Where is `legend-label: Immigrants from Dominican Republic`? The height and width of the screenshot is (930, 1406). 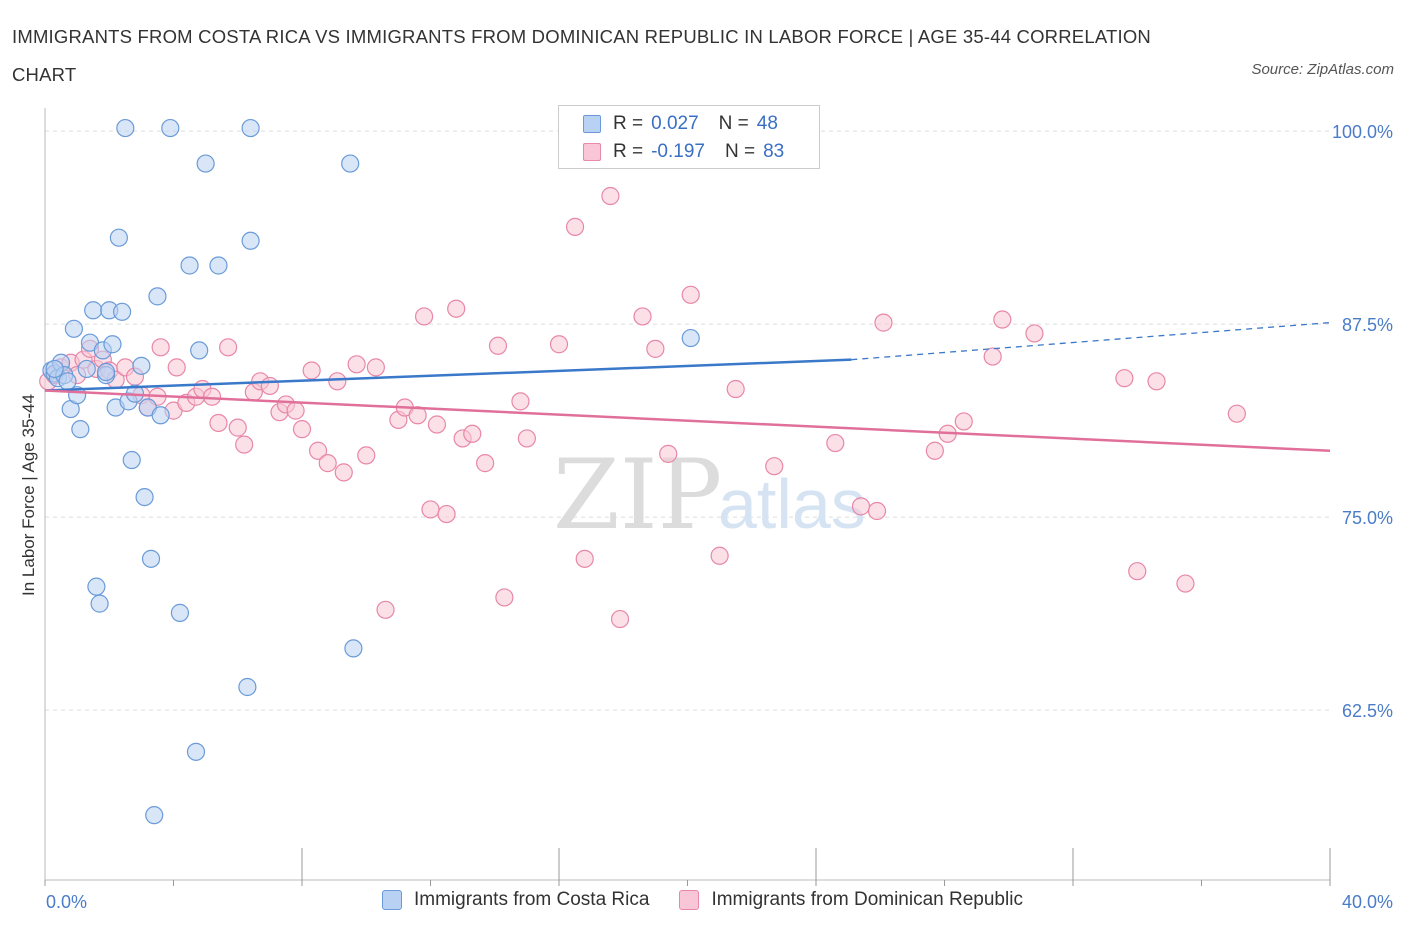 legend-label: Immigrants from Dominican Republic is located at coordinates (867, 899).